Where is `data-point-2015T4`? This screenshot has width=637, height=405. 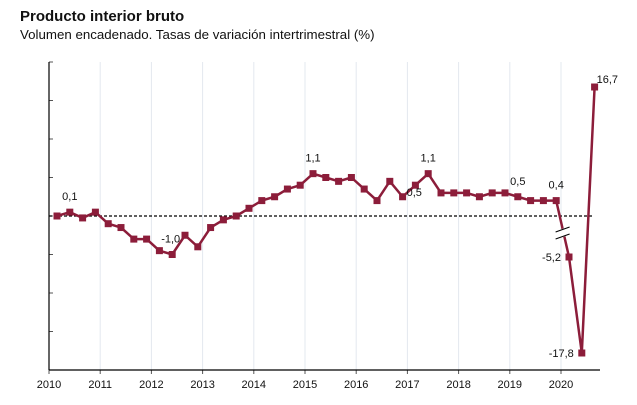
data-point-2015T4 is located at coordinates (351, 177).